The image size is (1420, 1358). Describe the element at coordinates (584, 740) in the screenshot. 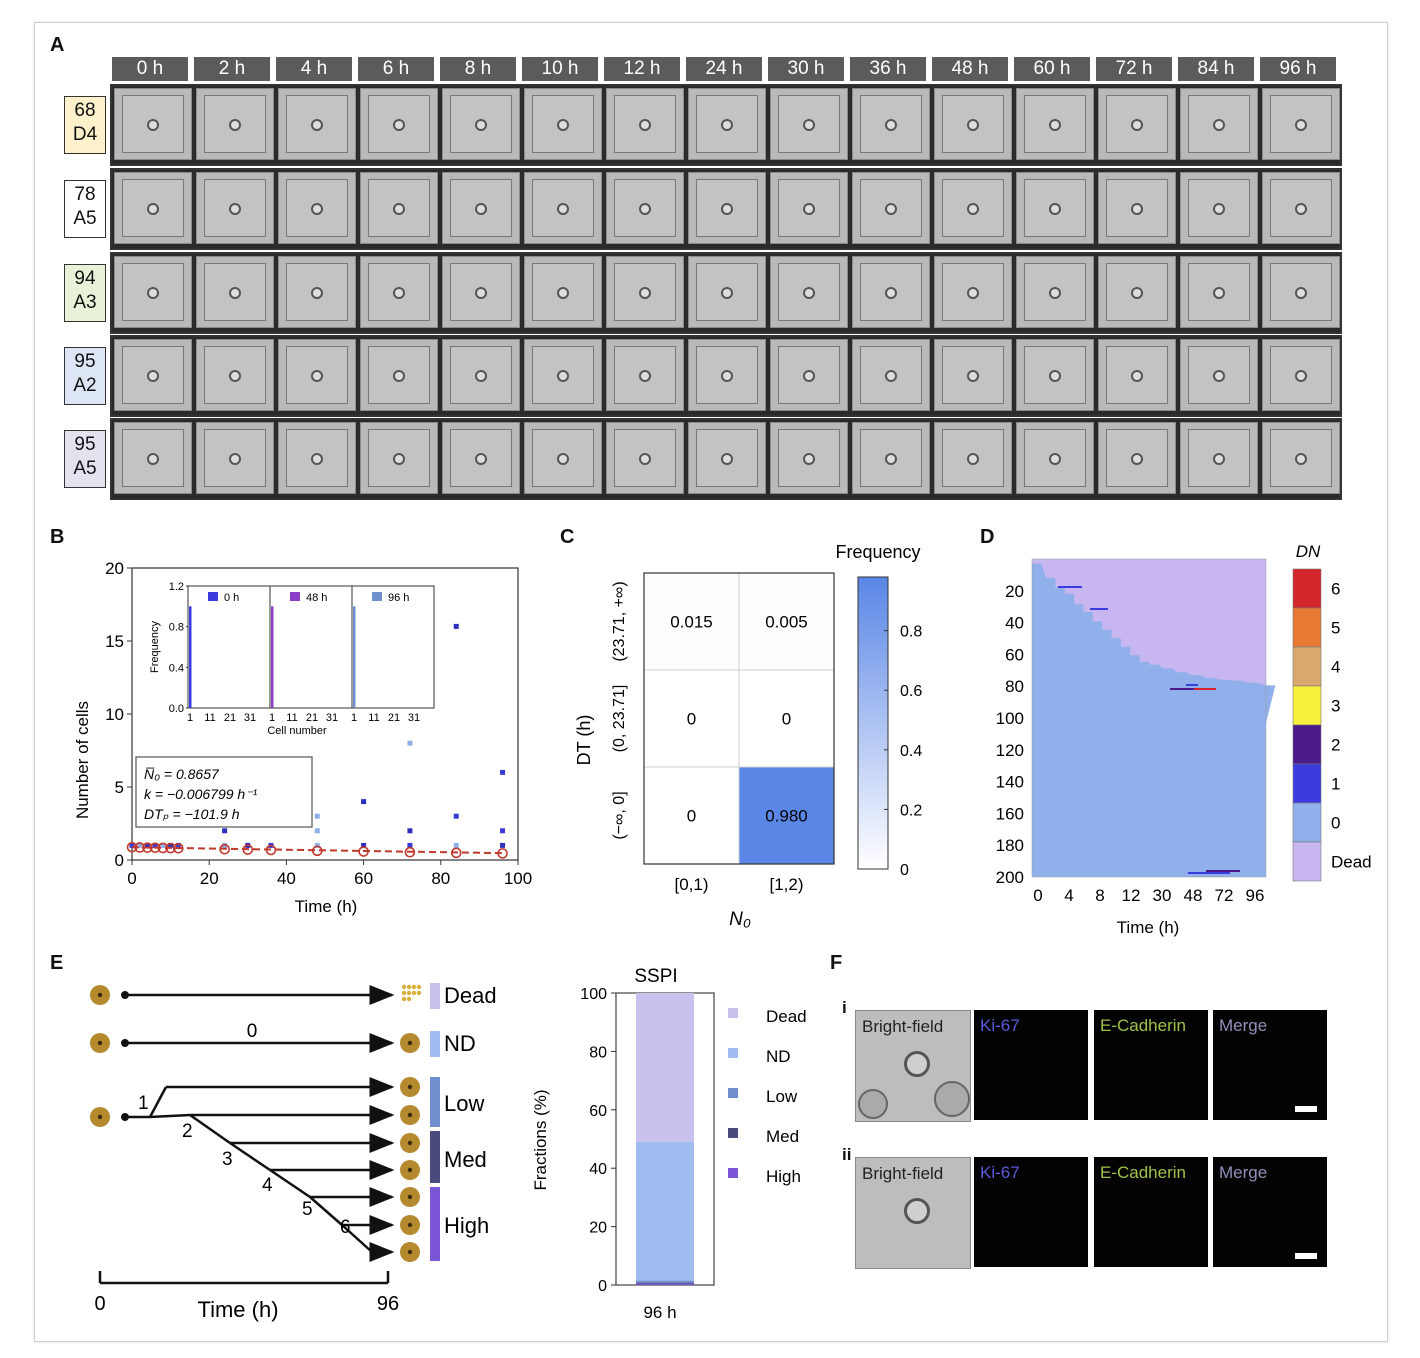

I see `c-ylabel: DT (h)` at that location.